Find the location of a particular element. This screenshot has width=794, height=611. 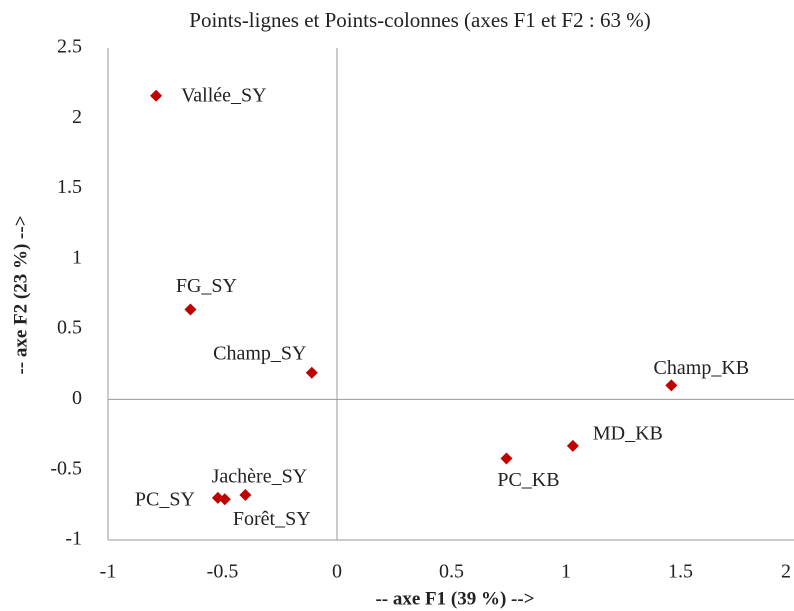

y-tick-label: 0 is located at coordinates (77, 398).